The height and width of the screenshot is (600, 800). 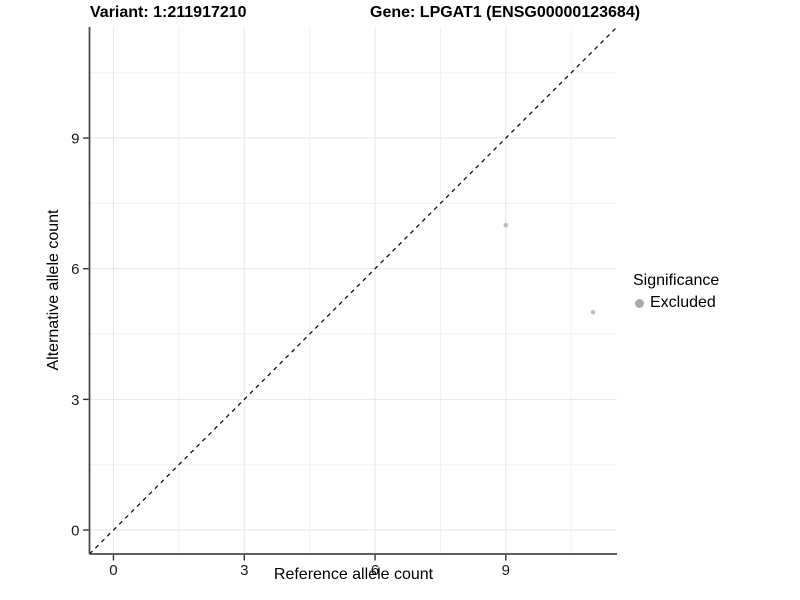 I want to click on chart-title-variant: Variant: 1:211917210, so click(x=168, y=12).